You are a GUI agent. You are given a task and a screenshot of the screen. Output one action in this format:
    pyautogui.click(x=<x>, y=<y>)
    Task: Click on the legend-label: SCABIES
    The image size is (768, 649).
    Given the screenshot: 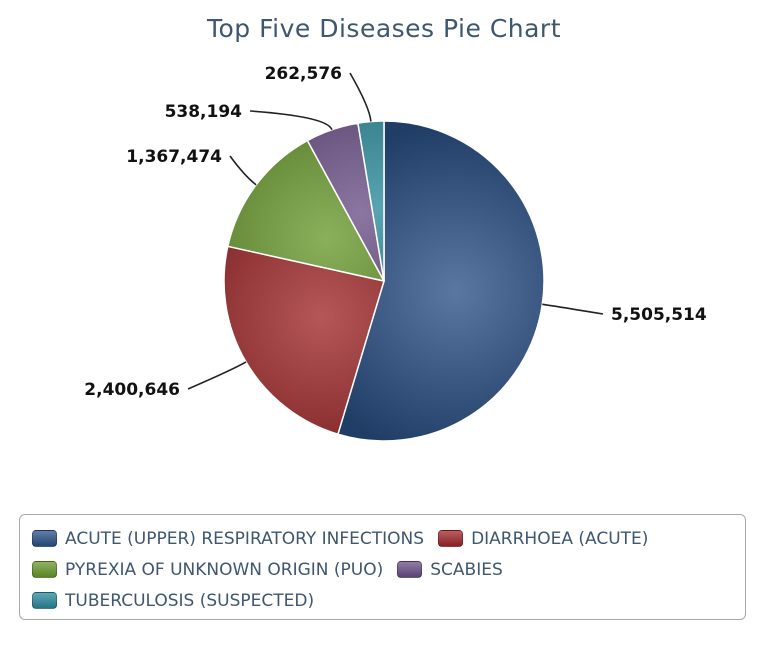 What is the action you would take?
    pyautogui.click(x=466, y=569)
    